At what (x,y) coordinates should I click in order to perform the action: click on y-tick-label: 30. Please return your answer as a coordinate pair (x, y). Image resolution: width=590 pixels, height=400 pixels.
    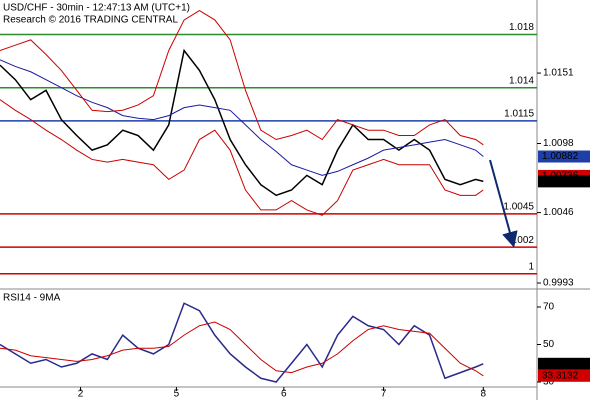
    Looking at the image, I should click on (549, 382).